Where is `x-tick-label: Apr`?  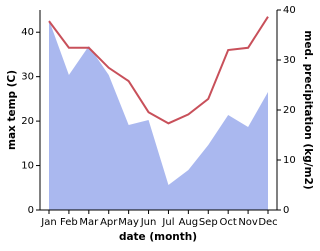 x-tick-label: Apr is located at coordinates (109, 222).